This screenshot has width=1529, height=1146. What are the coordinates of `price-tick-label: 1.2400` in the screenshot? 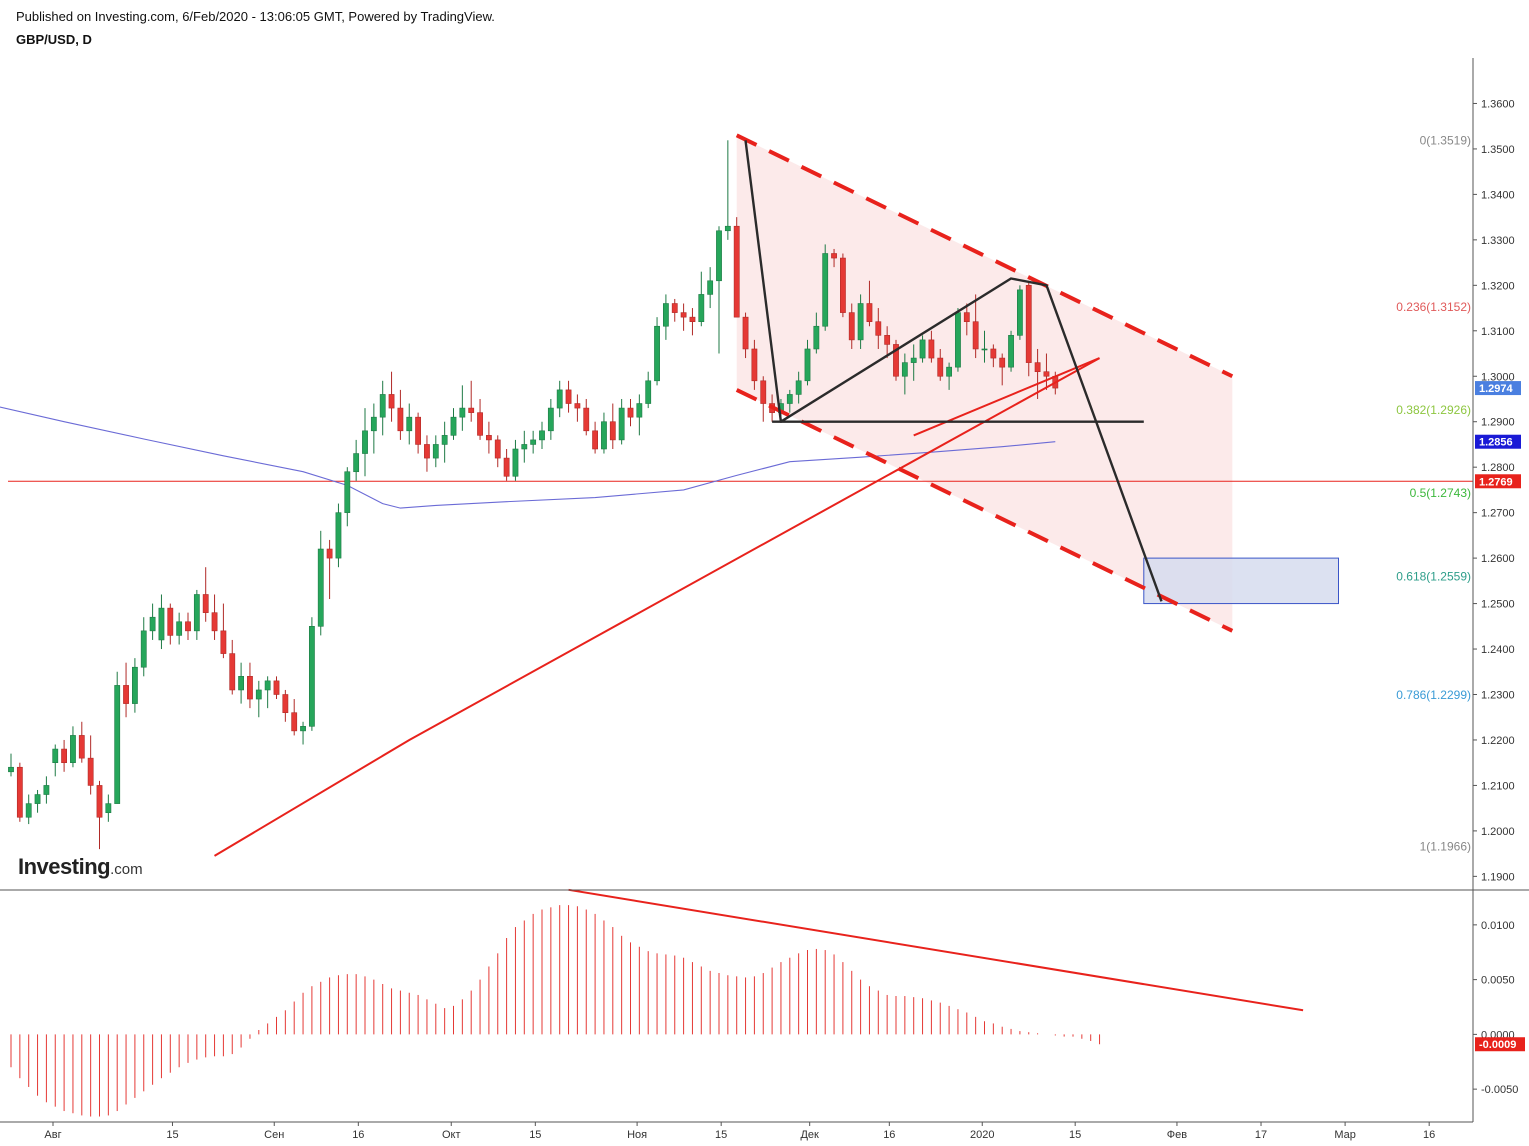 It's located at (1498, 650).